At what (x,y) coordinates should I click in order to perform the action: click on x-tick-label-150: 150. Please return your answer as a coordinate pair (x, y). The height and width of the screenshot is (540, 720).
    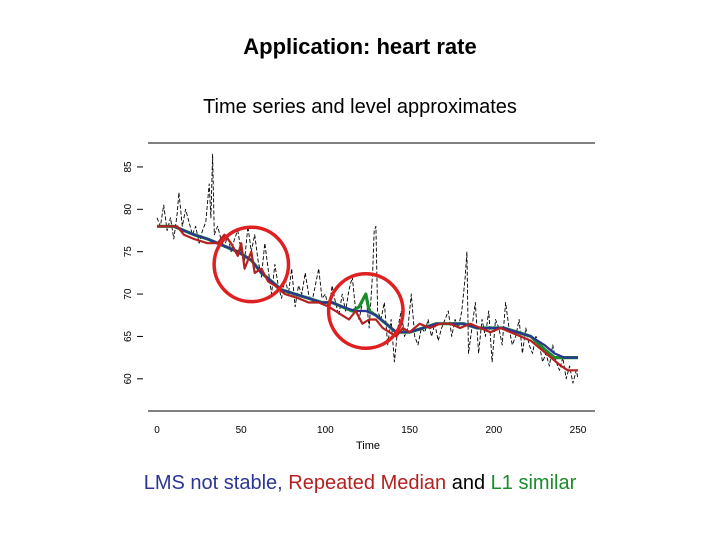
    Looking at the image, I should click on (409, 430).